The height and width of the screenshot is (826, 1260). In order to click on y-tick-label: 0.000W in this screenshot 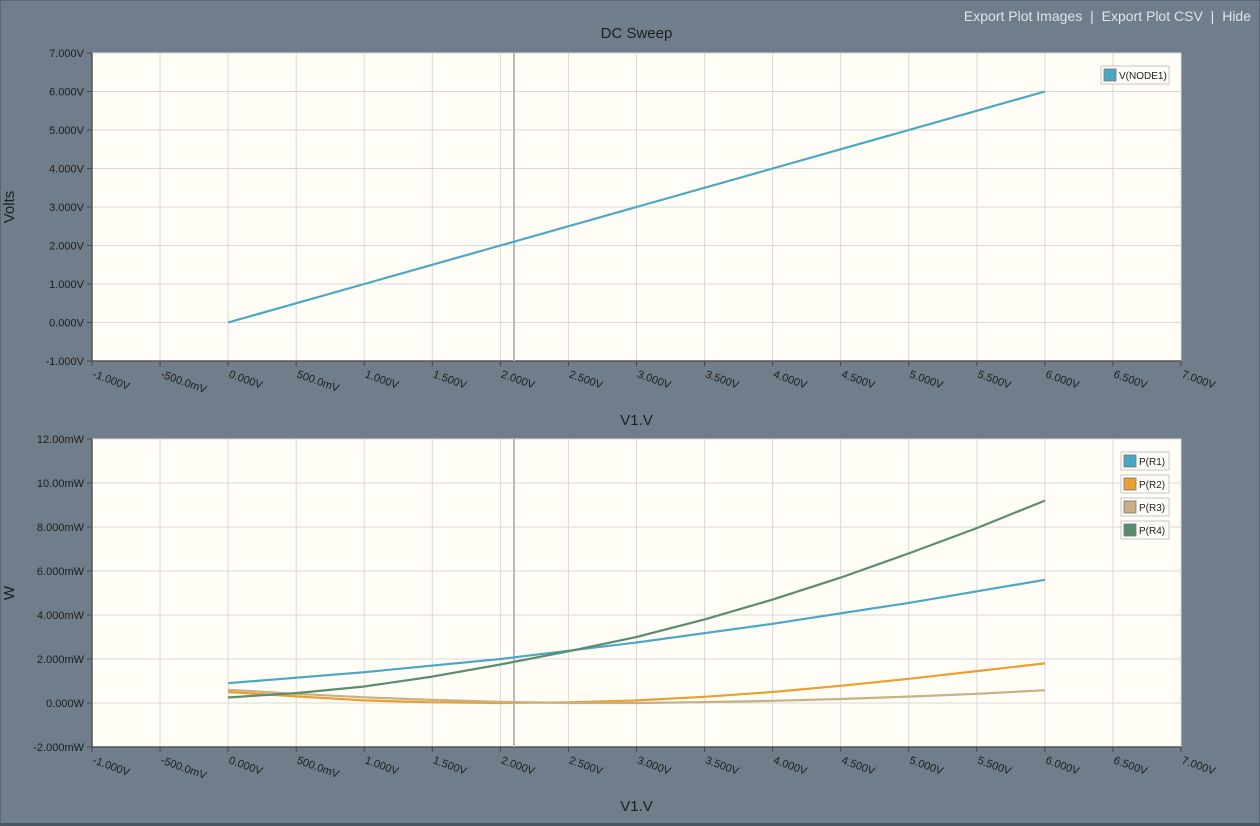, I will do `click(65, 704)`.